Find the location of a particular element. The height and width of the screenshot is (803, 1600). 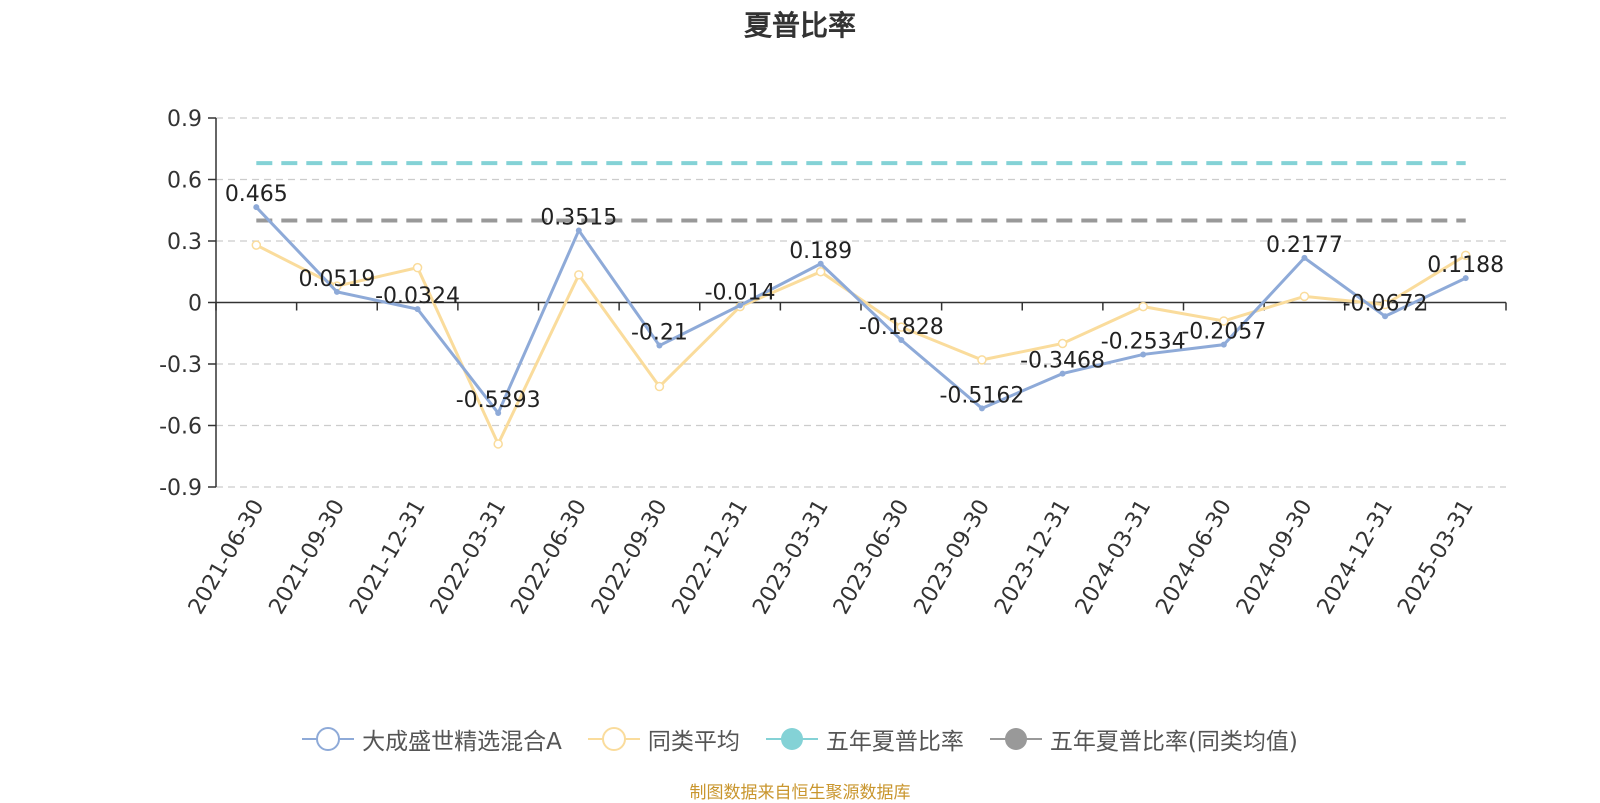

fund-data-label: -0.2534 is located at coordinates (1143, 341).